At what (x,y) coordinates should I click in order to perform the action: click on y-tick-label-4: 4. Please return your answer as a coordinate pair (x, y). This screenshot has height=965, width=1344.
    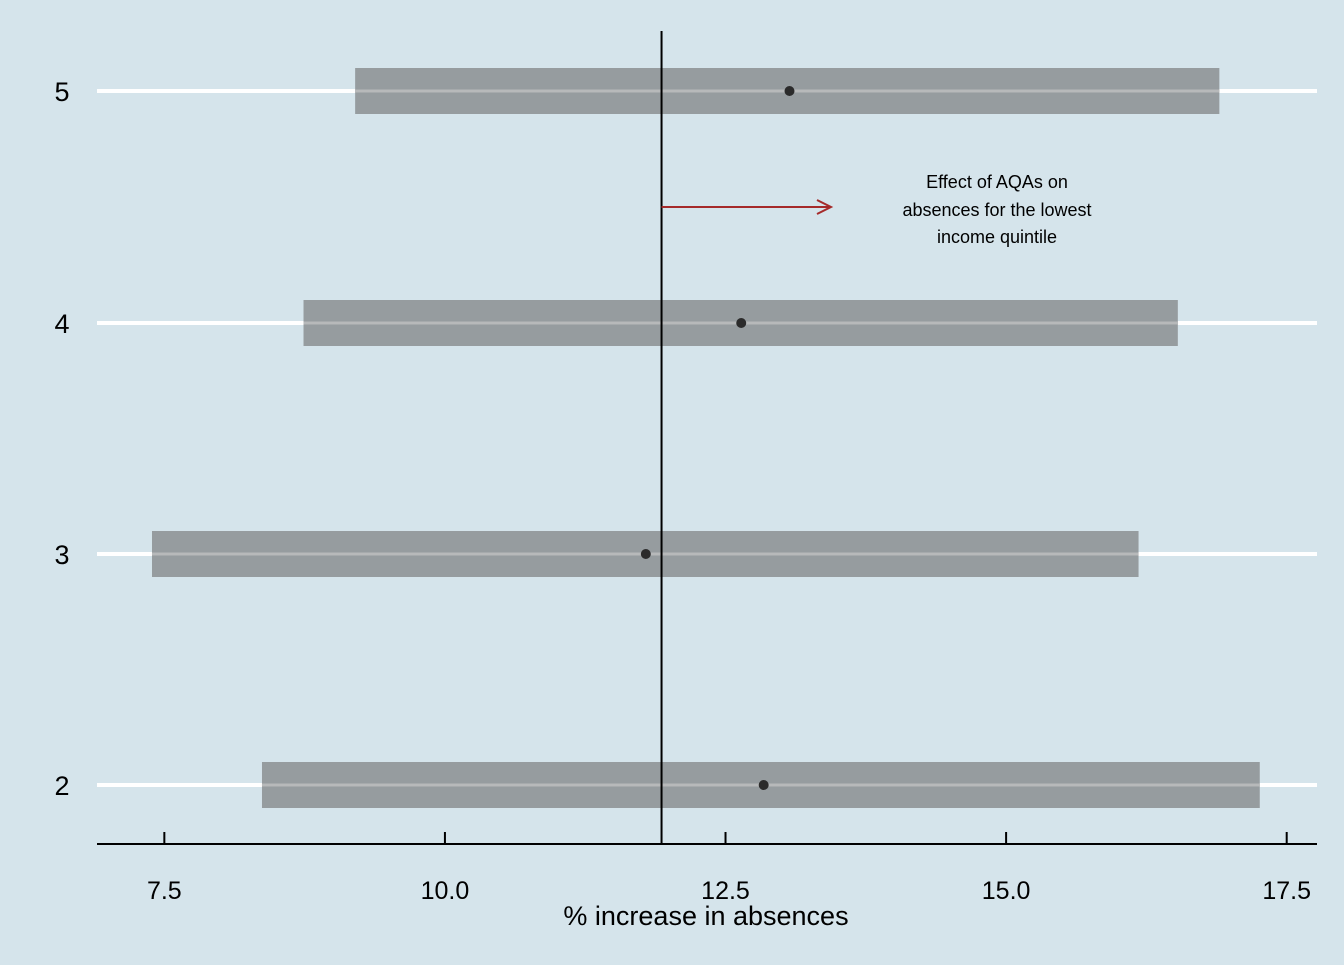
    Looking at the image, I should click on (61, 324).